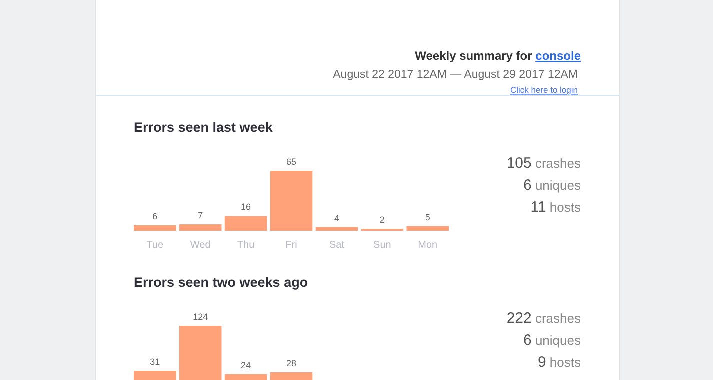  I want to click on data-label: 7, so click(201, 215).